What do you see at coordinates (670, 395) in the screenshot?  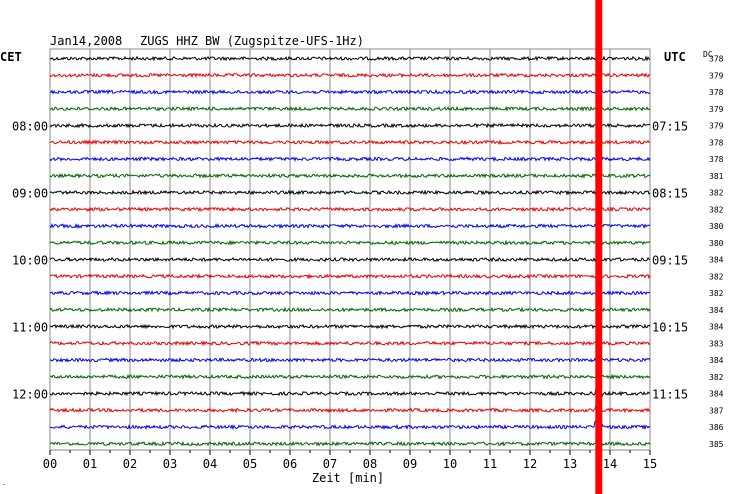 I see `right-time-label: 11:15` at bounding box center [670, 395].